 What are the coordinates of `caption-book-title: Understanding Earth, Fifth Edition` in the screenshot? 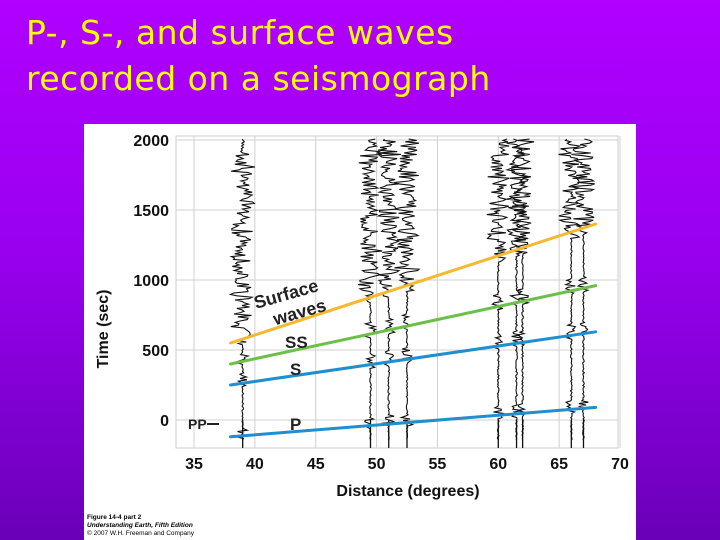 It's located at (140, 525).